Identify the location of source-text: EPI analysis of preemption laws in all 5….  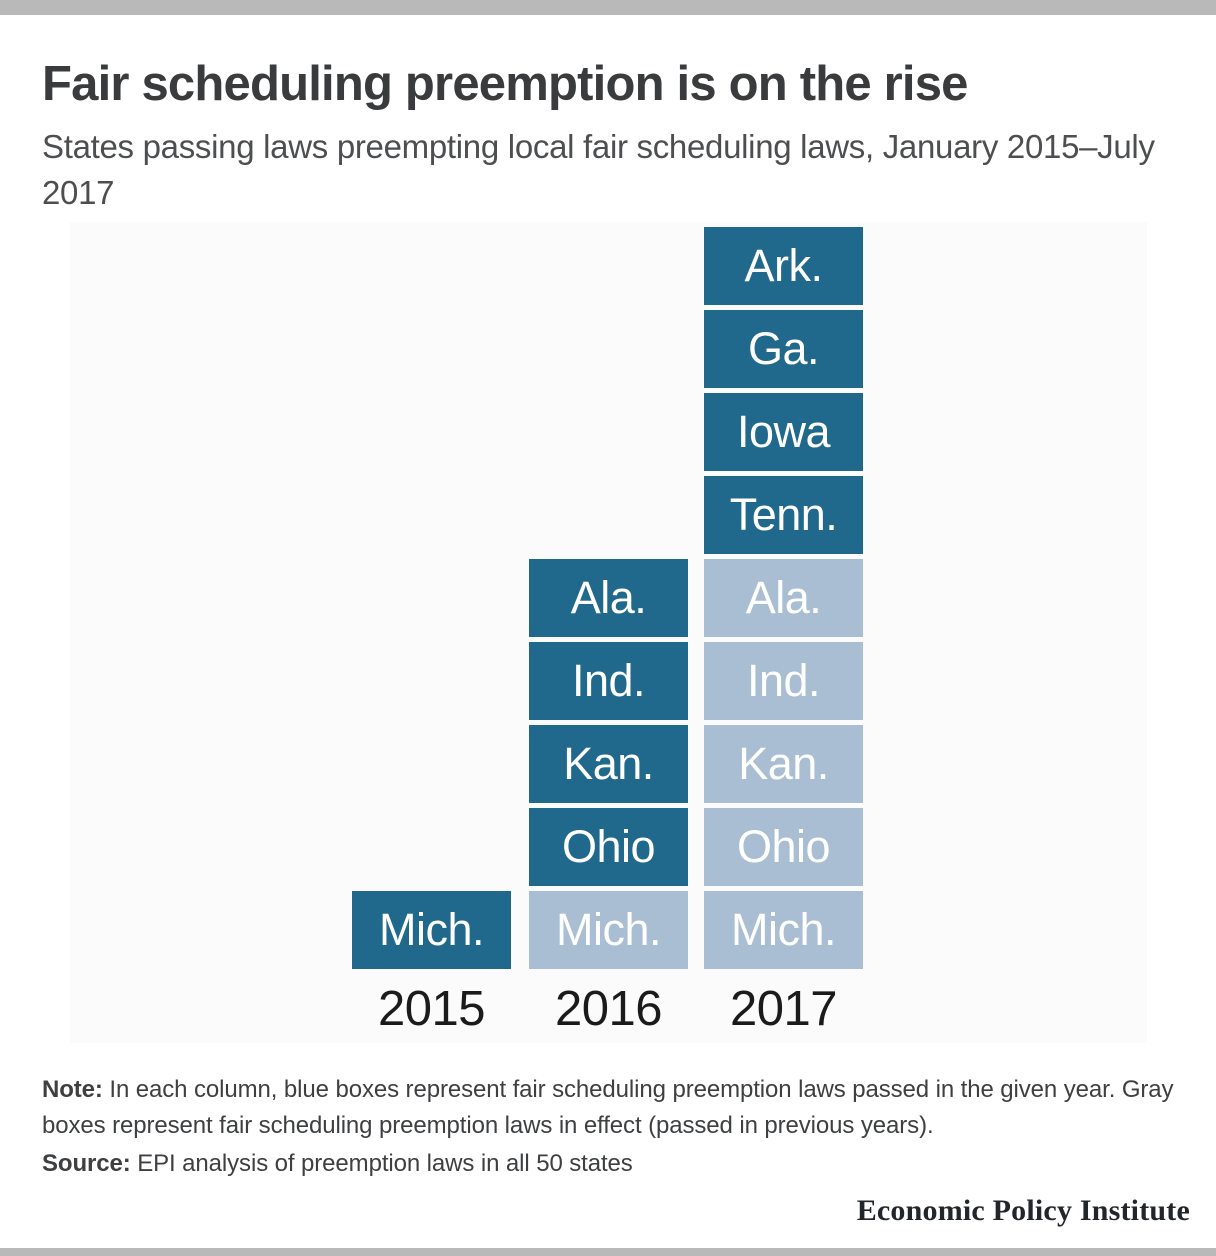
(385, 1163).